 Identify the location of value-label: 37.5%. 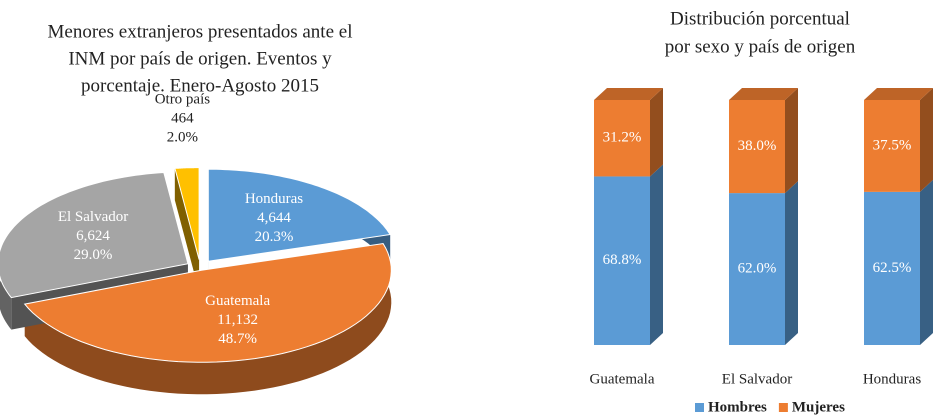
(892, 145).